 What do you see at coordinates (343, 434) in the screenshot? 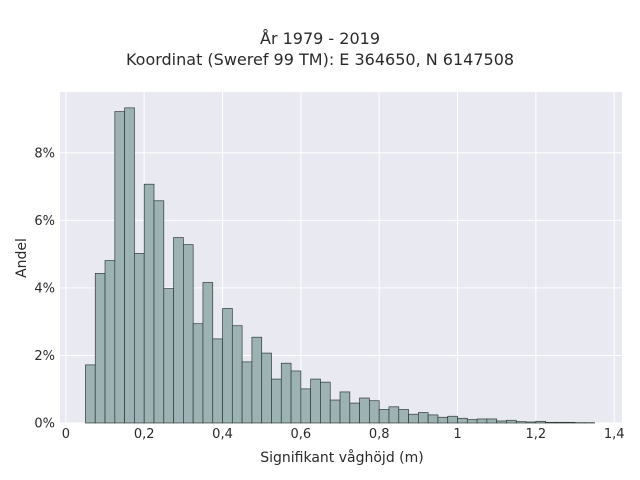
I see `x-tick-labels: 0 0,2 0,4 0,6 0,8 1 1,2 1,4` at bounding box center [343, 434].